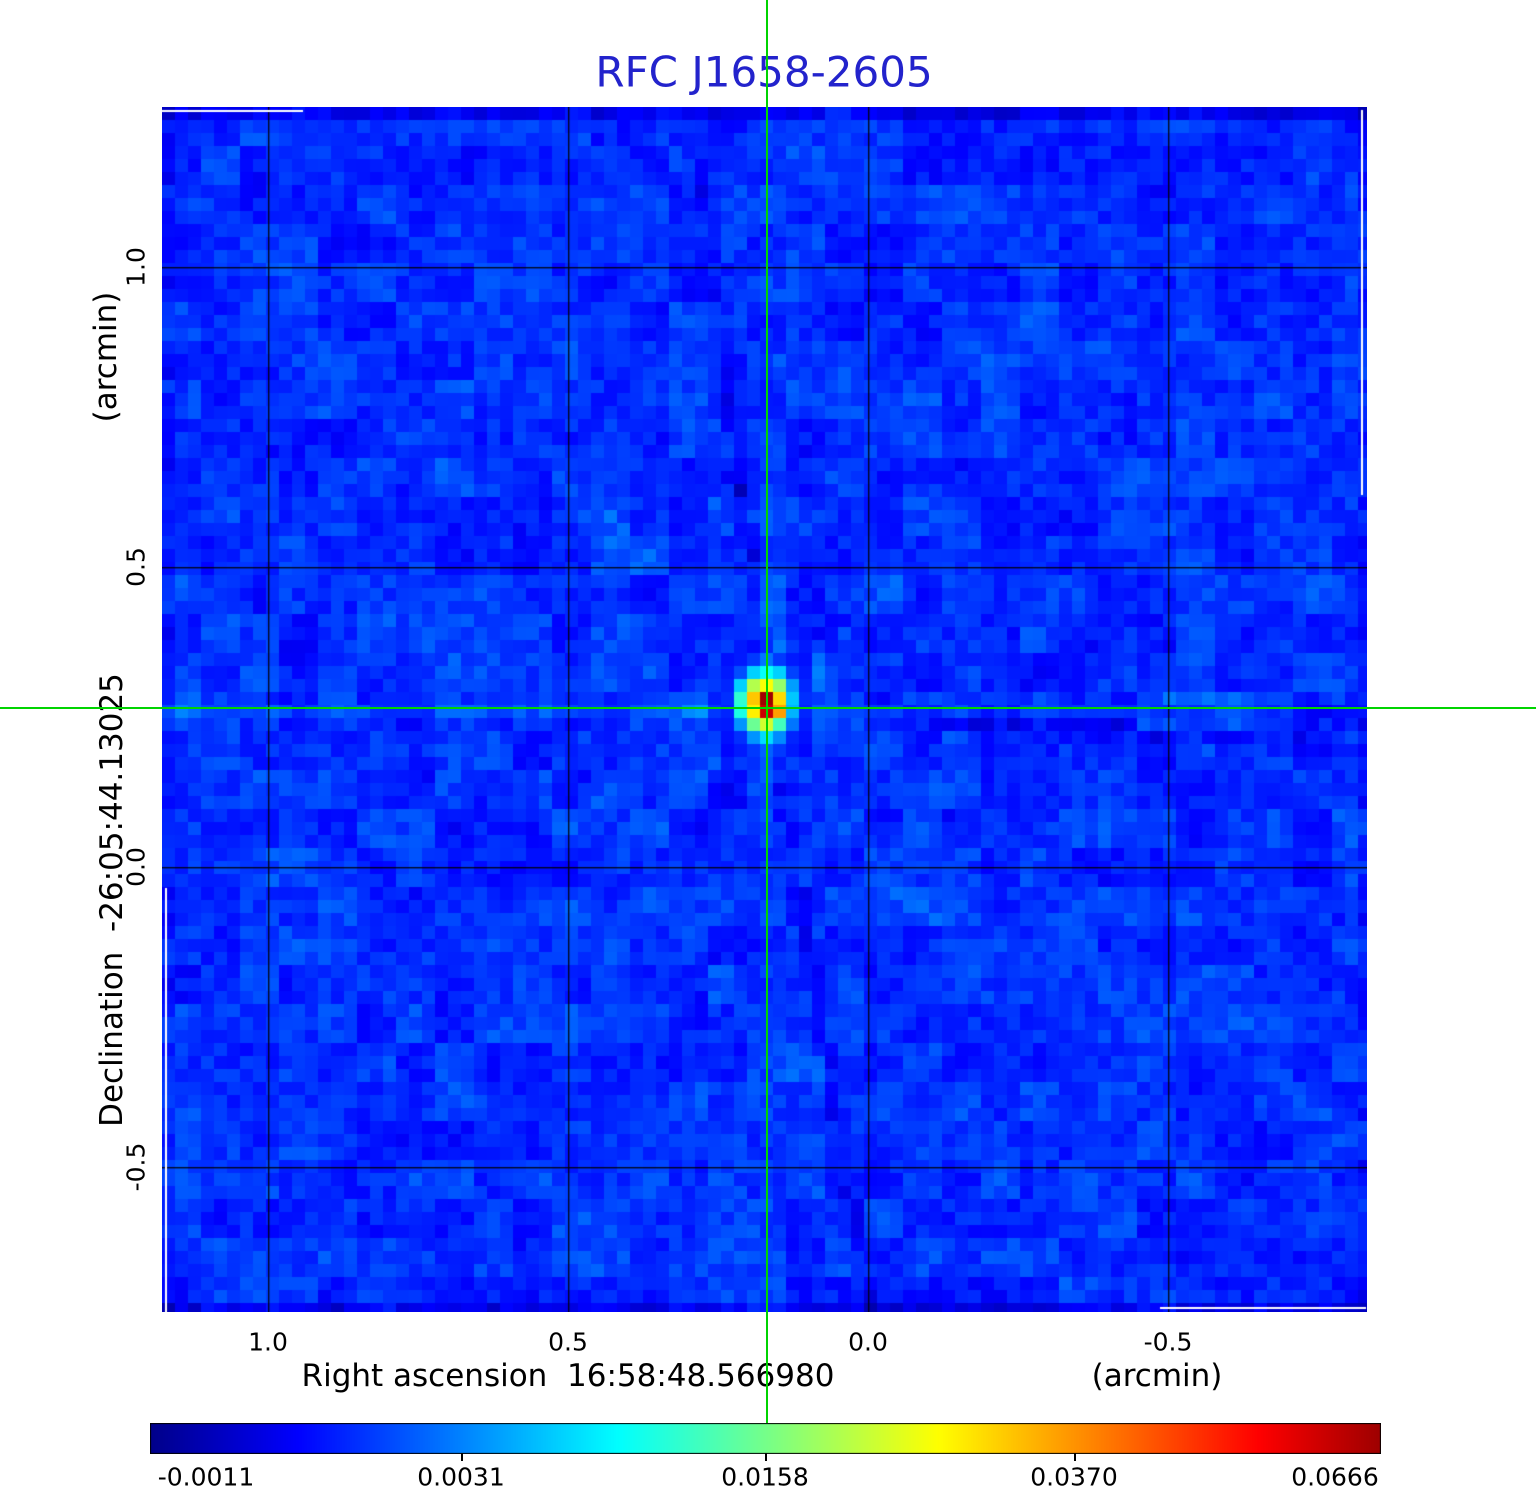 This screenshot has width=1536, height=1511. What do you see at coordinates (568, 1376) in the screenshot?
I see `x-axis-label: Right ascension 16:58:48.566980` at bounding box center [568, 1376].